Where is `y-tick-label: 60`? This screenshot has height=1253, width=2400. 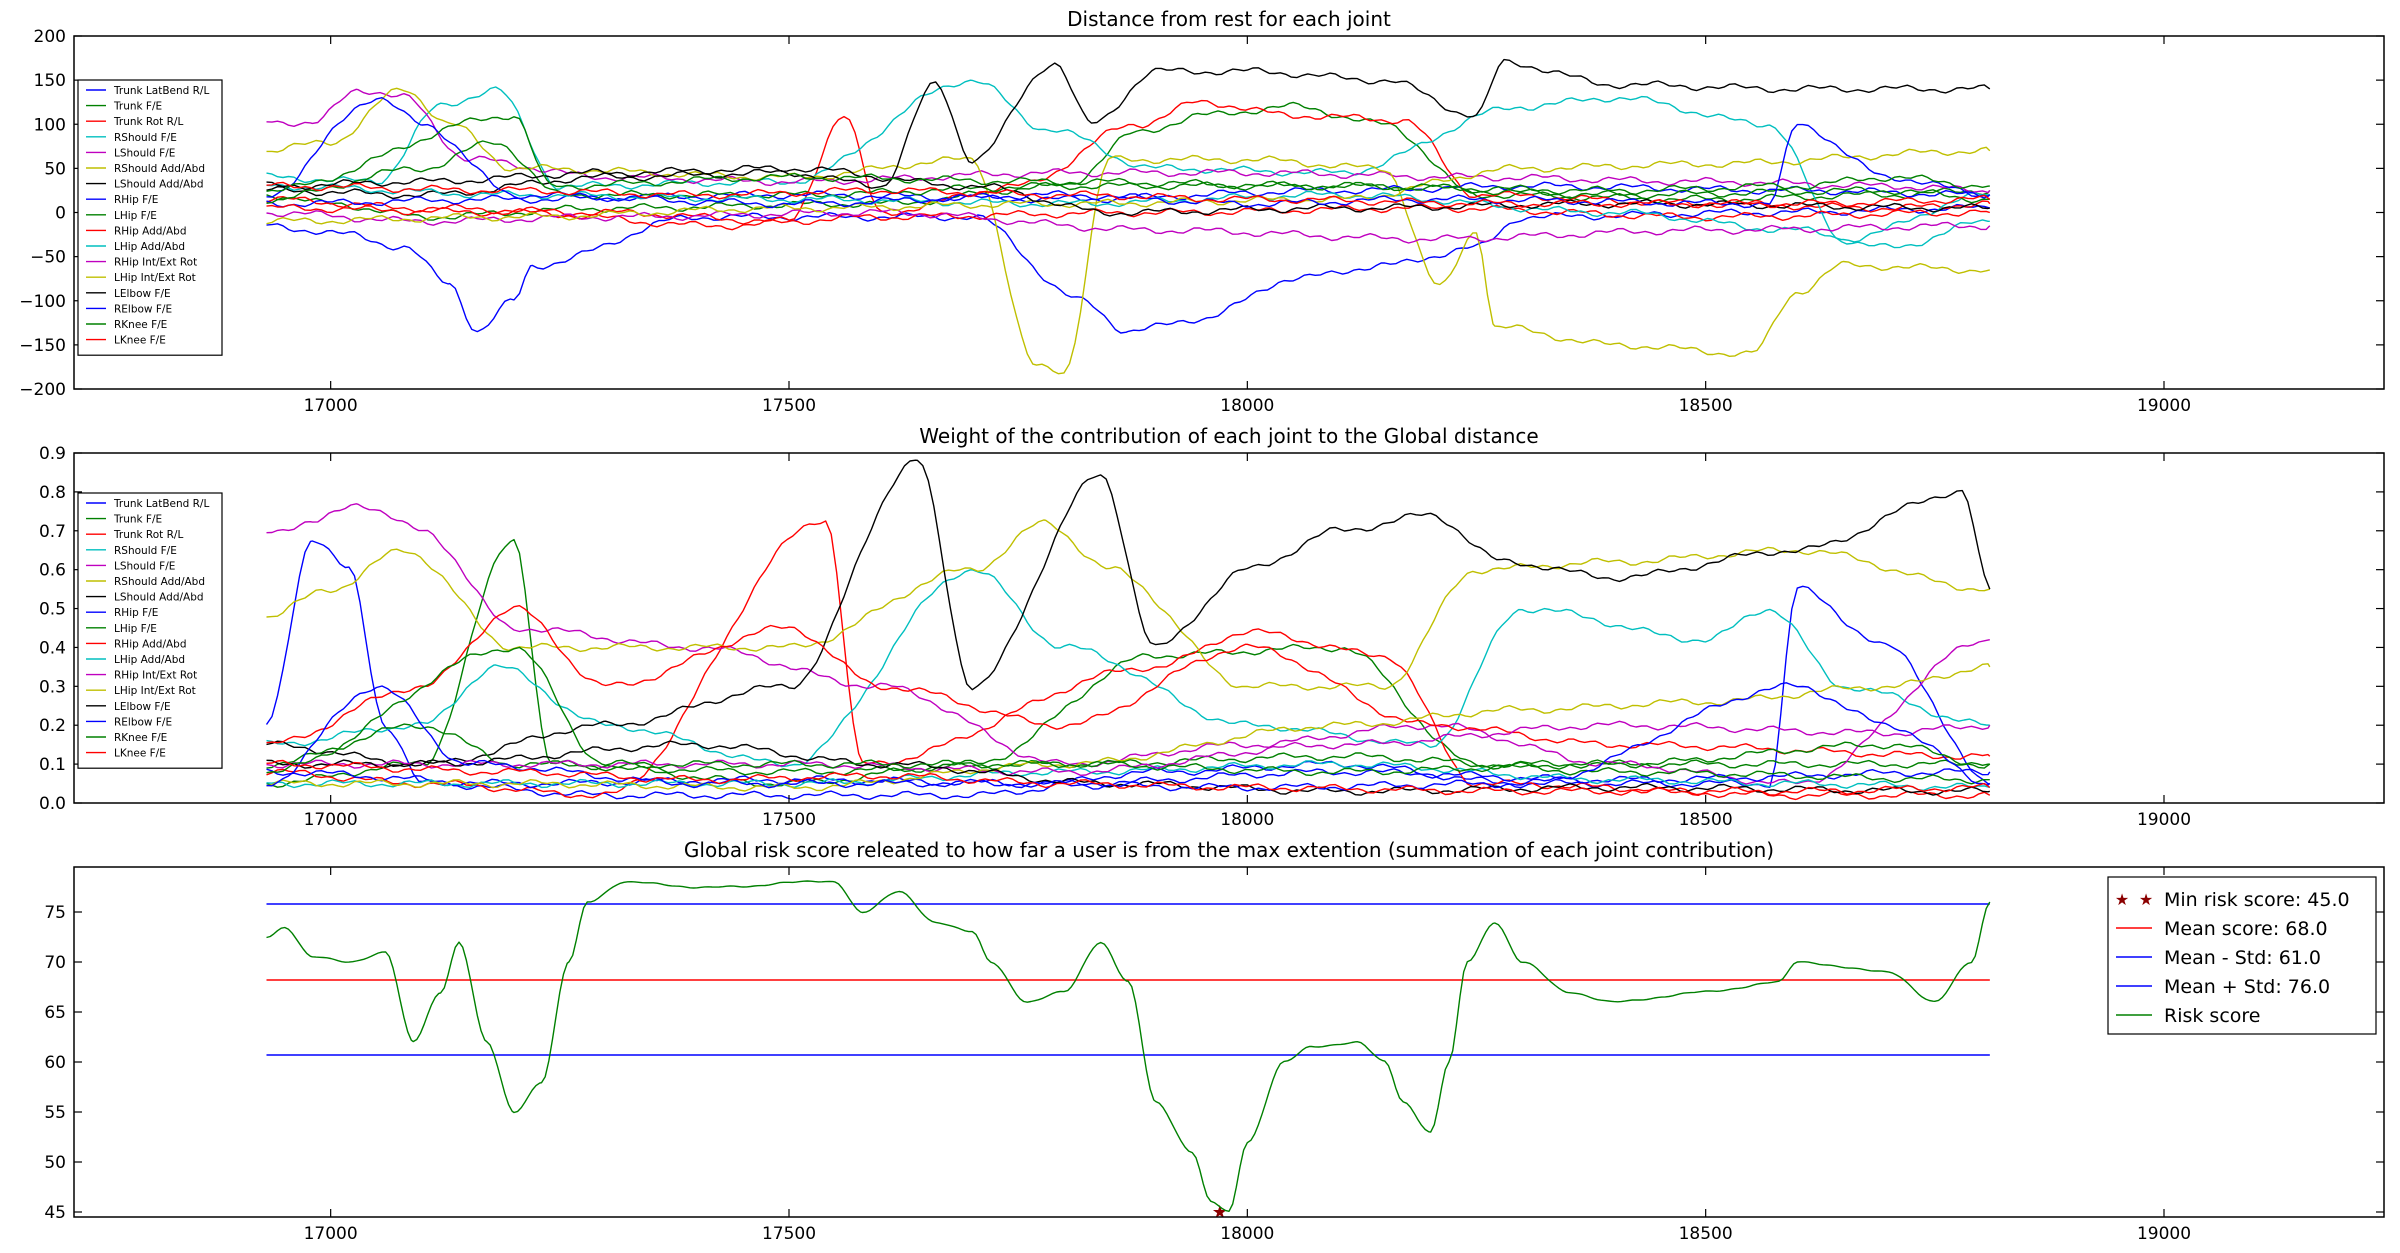
y-tick-label: 60 is located at coordinates (55, 1063).